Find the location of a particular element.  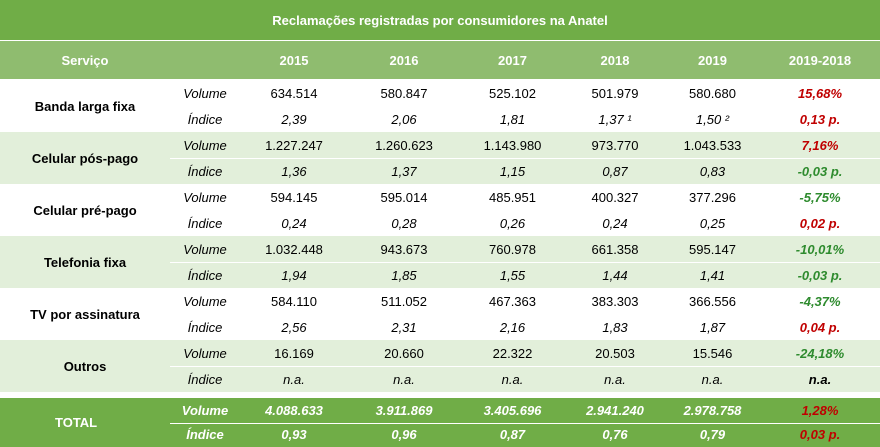

value: 3.911.869 is located at coordinates (404, 410).